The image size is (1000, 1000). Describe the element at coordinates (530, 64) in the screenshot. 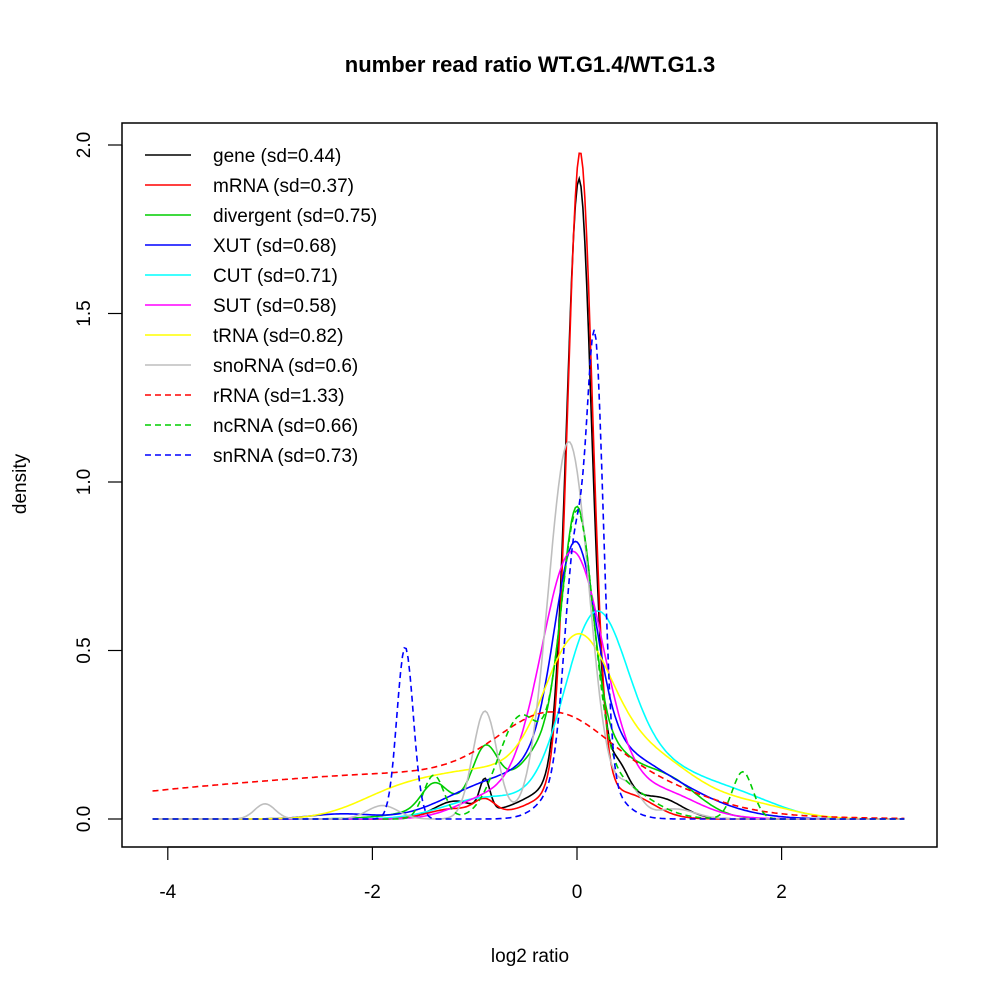

I see `chart-title: number read ratio WT.G1.4/WT.G1.3` at that location.